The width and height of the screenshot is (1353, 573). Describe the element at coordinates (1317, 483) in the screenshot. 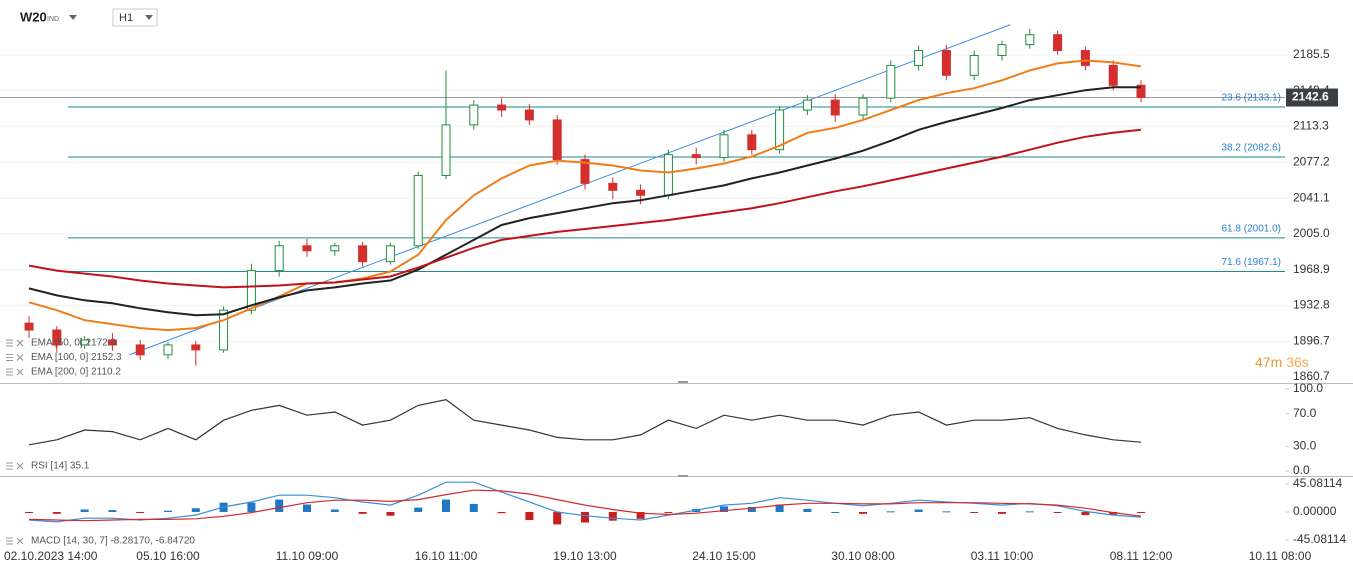

I see `y-tick-label: 45.08114` at that location.